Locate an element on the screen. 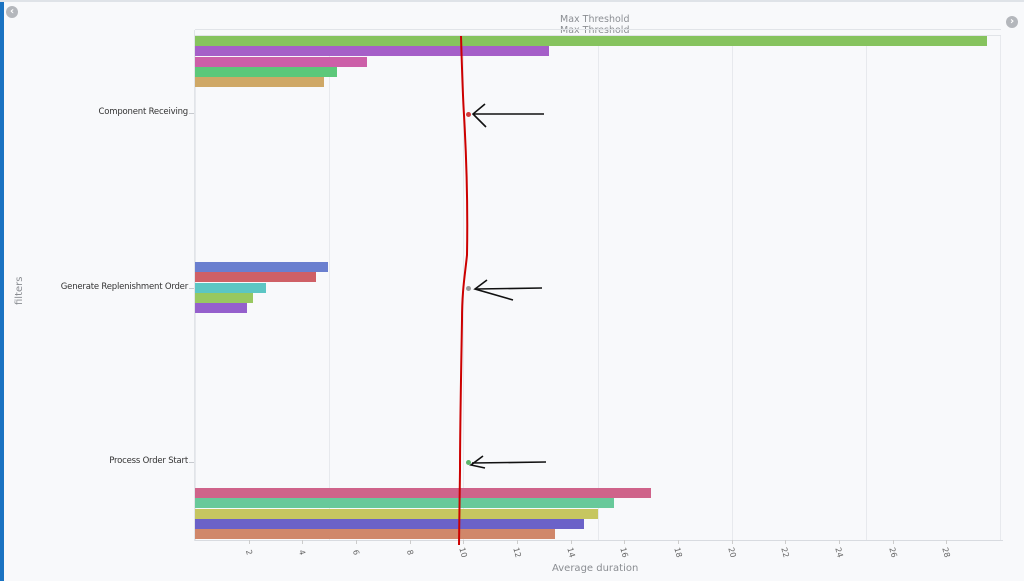  y-axis is located at coordinates (194, 285).